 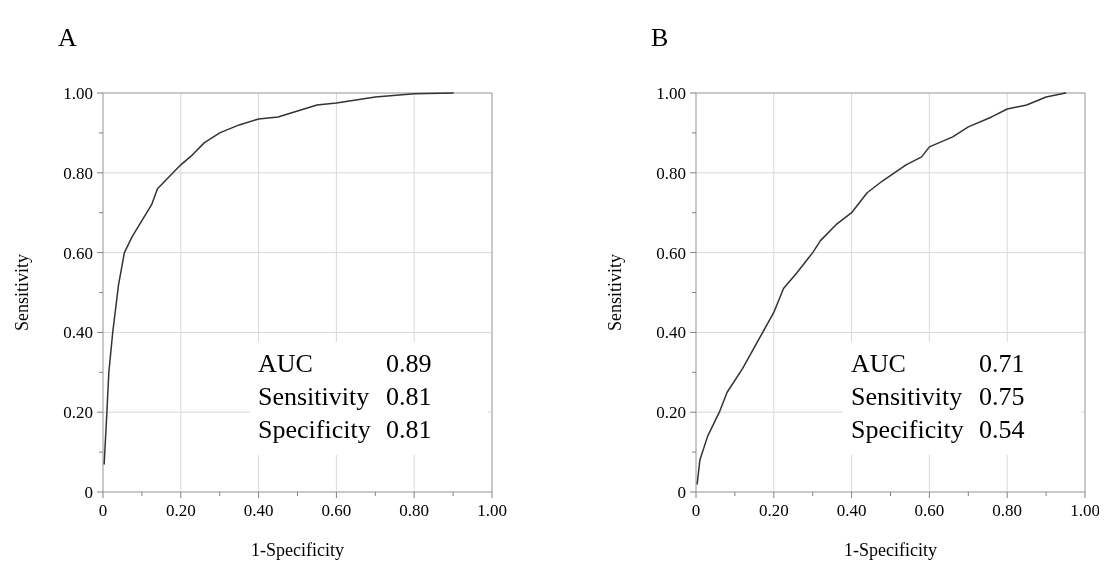 I want to click on chart-title: B, so click(x=660, y=37).